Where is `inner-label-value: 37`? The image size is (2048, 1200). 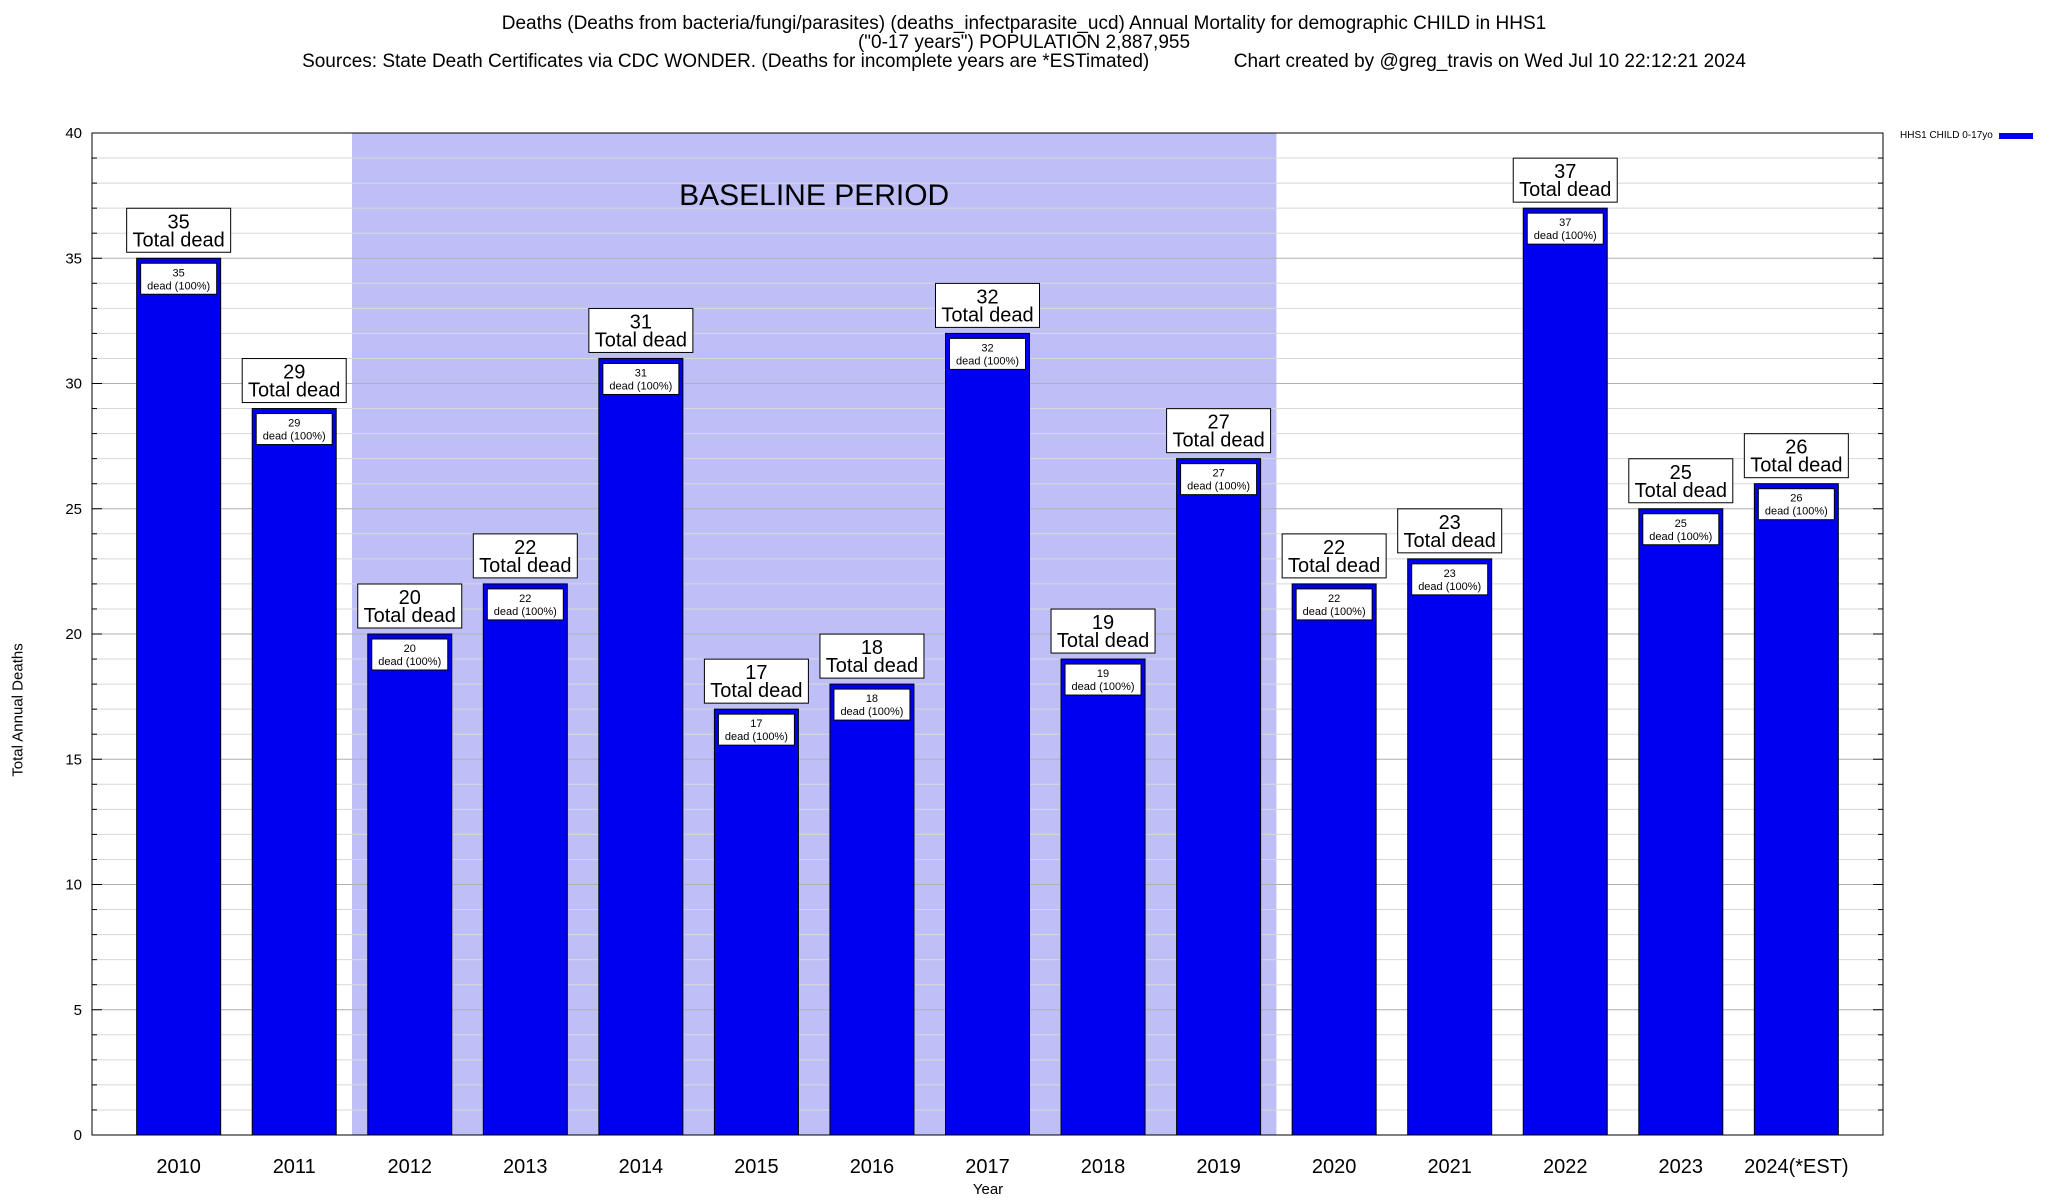 inner-label-value: 37 is located at coordinates (1565, 223).